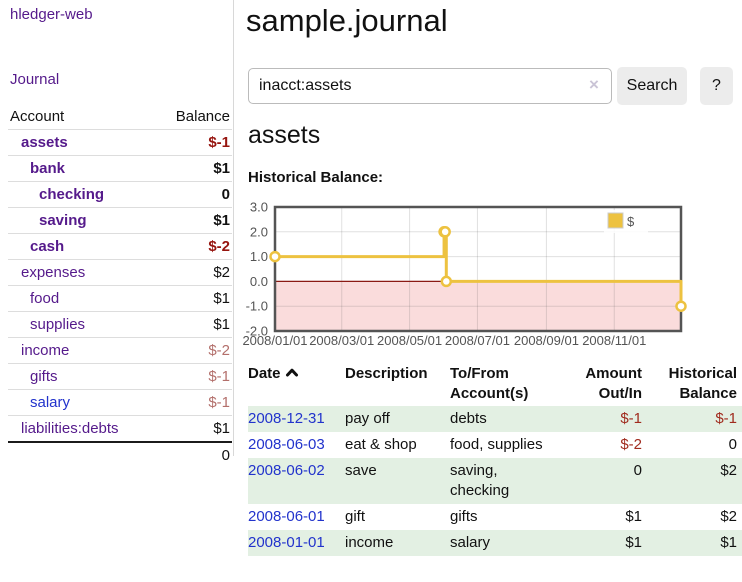  What do you see at coordinates (286, 516) in the screenshot?
I see `register-date-link: 2008-06-01` at bounding box center [286, 516].